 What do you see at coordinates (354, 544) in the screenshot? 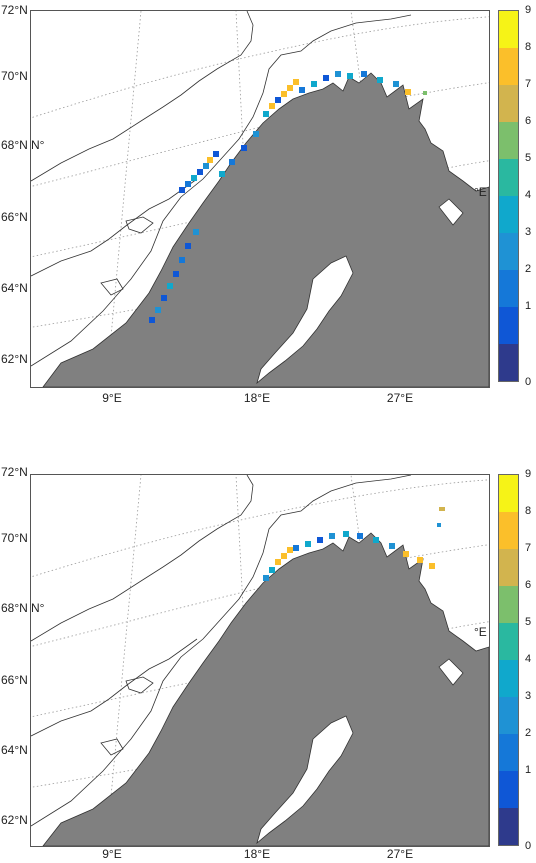
I see `data-cells` at bounding box center [354, 544].